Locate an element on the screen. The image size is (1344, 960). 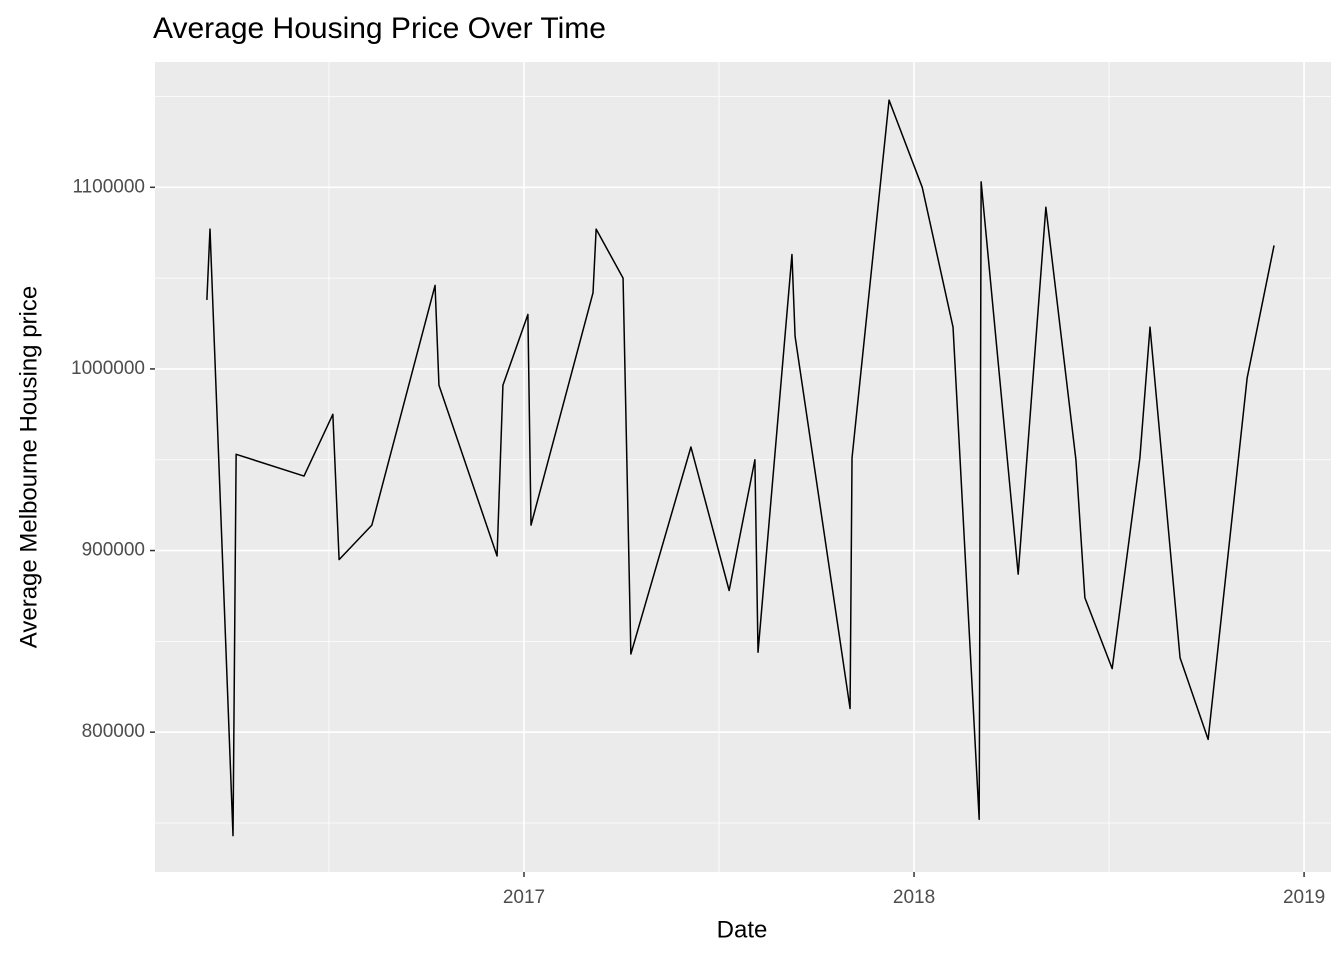
y-tick-label: 900000 is located at coordinates (113, 550).